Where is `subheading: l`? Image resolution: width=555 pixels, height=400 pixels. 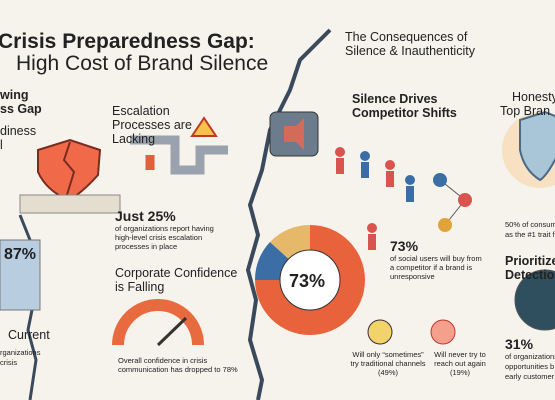
subheading: l is located at coordinates (1, 145).